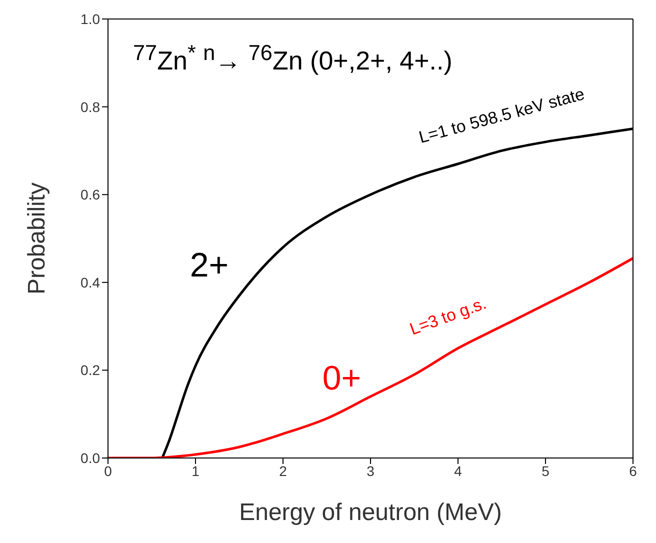 This screenshot has width=656, height=543. I want to click on series-label: 2+, so click(209, 265).